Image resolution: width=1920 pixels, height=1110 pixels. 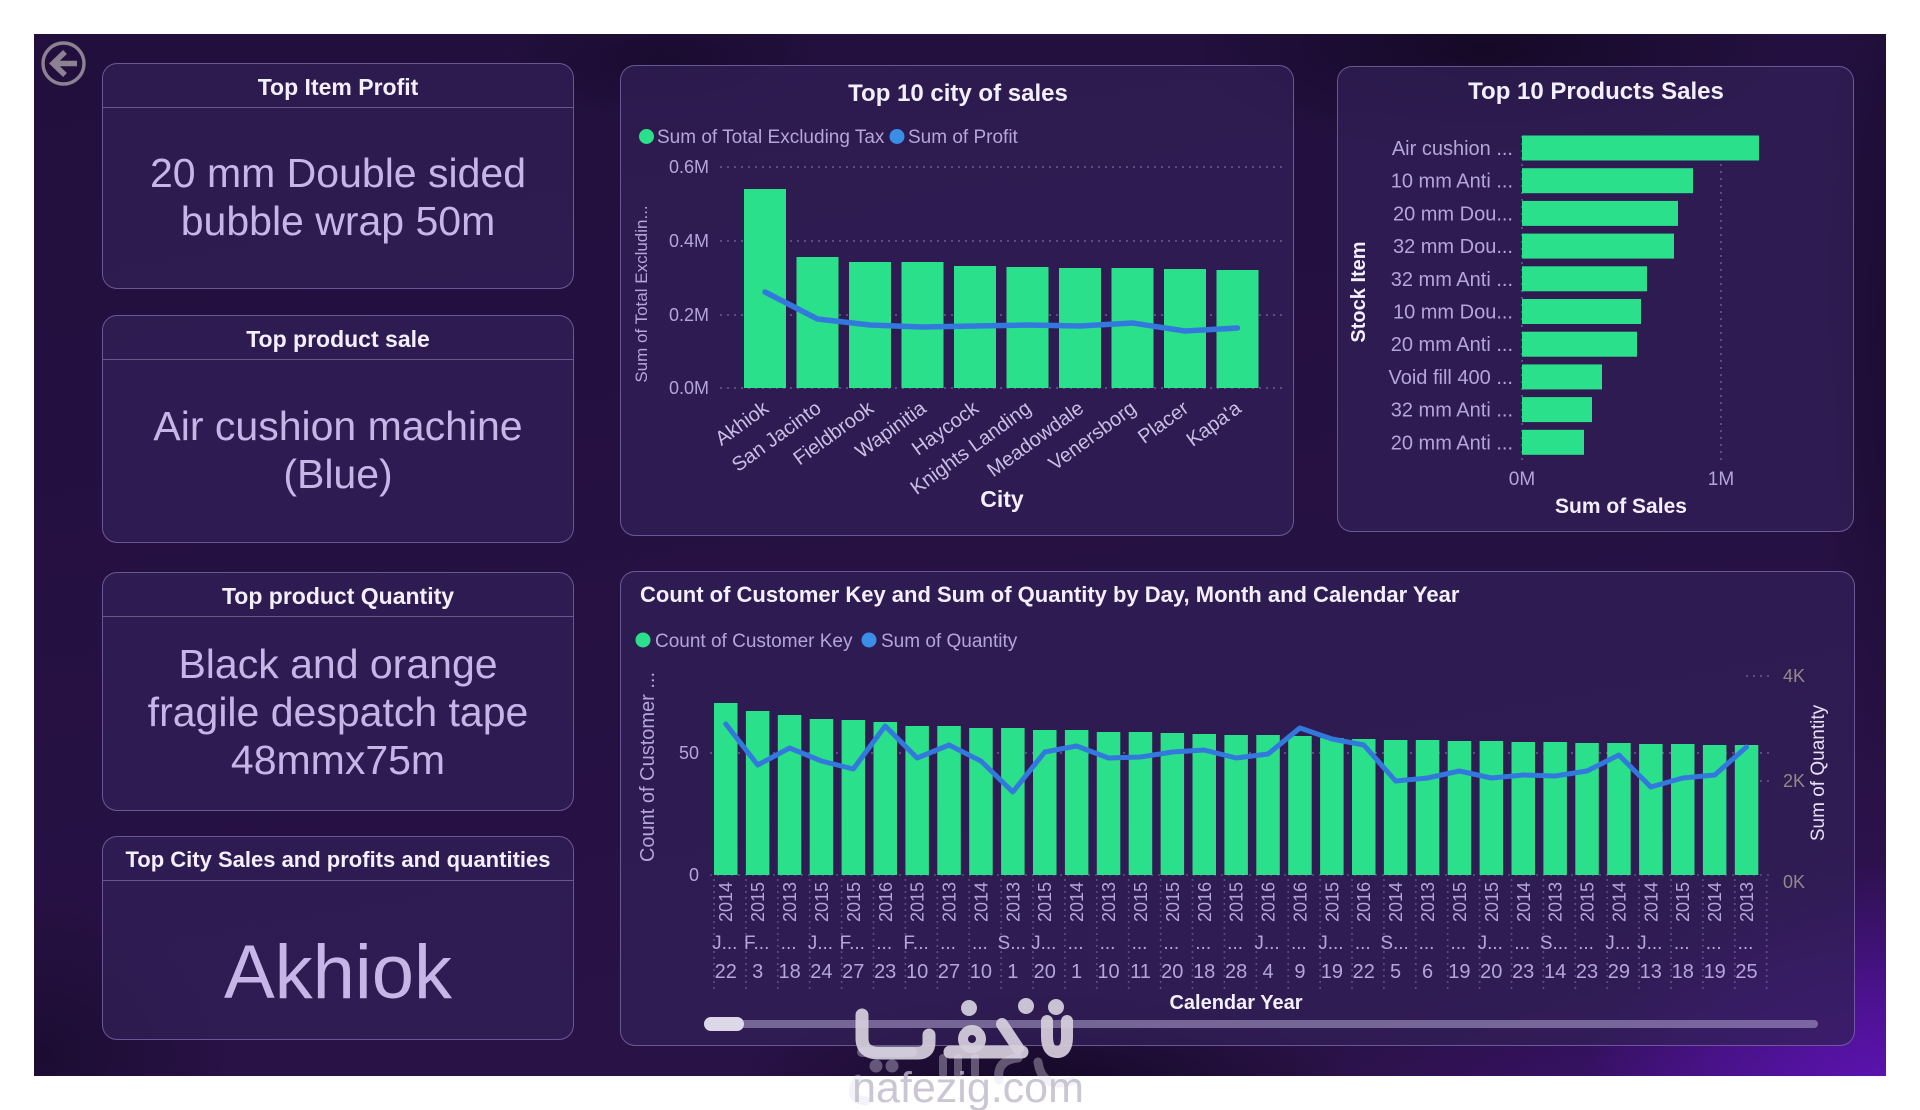 I want to click on svg-text: 11, so click(x=1140, y=972).